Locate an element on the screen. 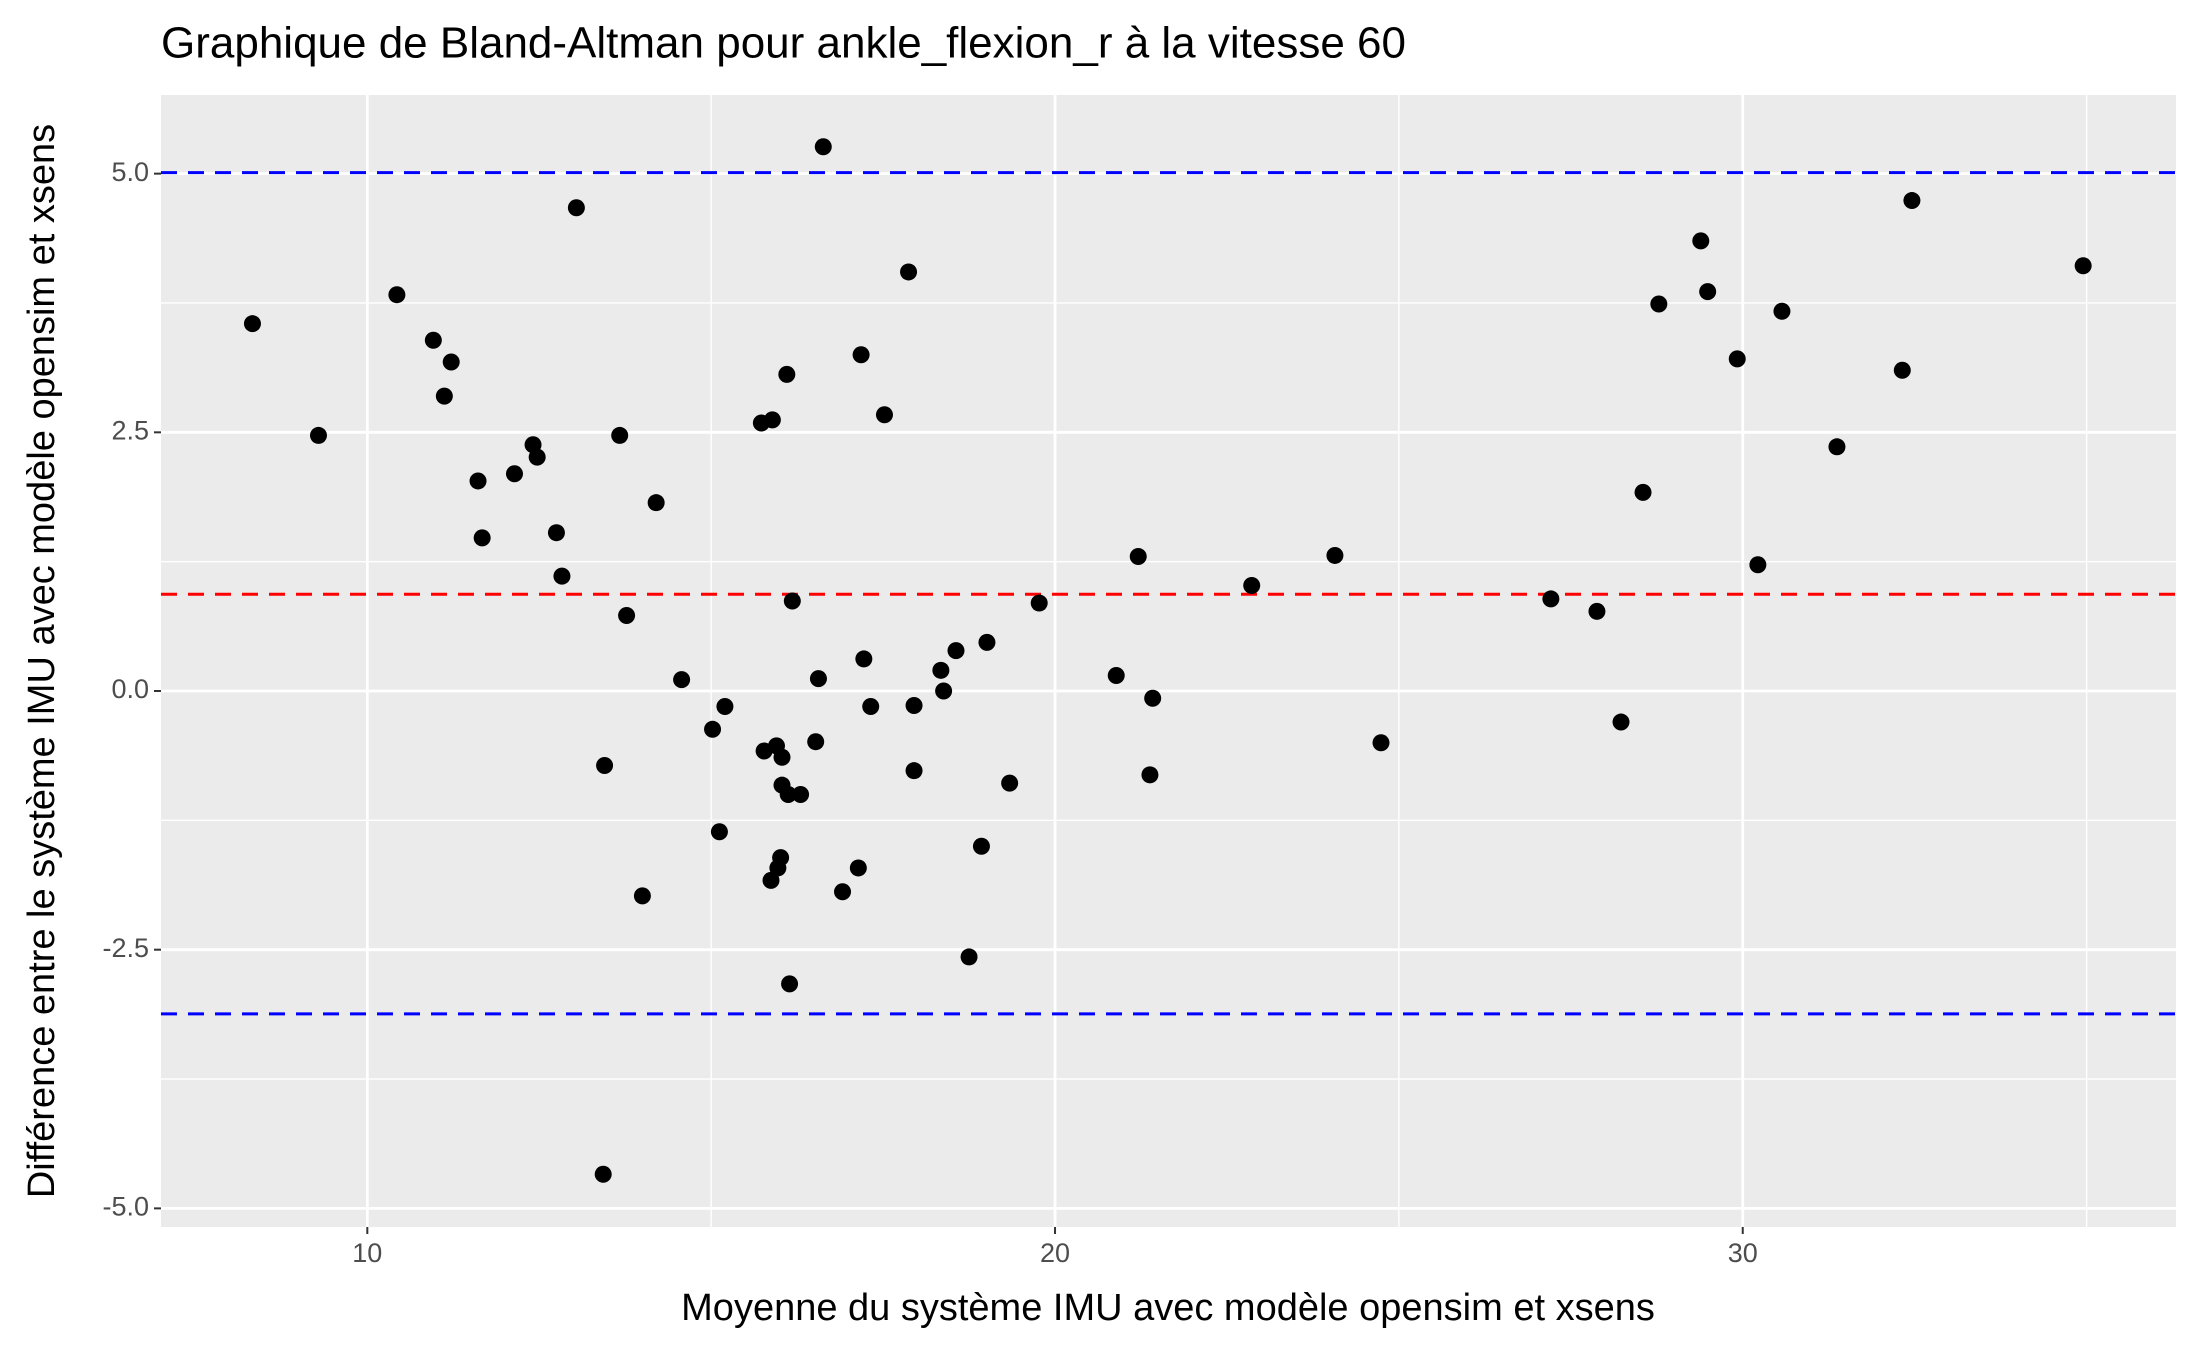 Image resolution: width=2187 pixels, height=1351 pixels. y-tick-label: -2.5 is located at coordinates (125, 948).